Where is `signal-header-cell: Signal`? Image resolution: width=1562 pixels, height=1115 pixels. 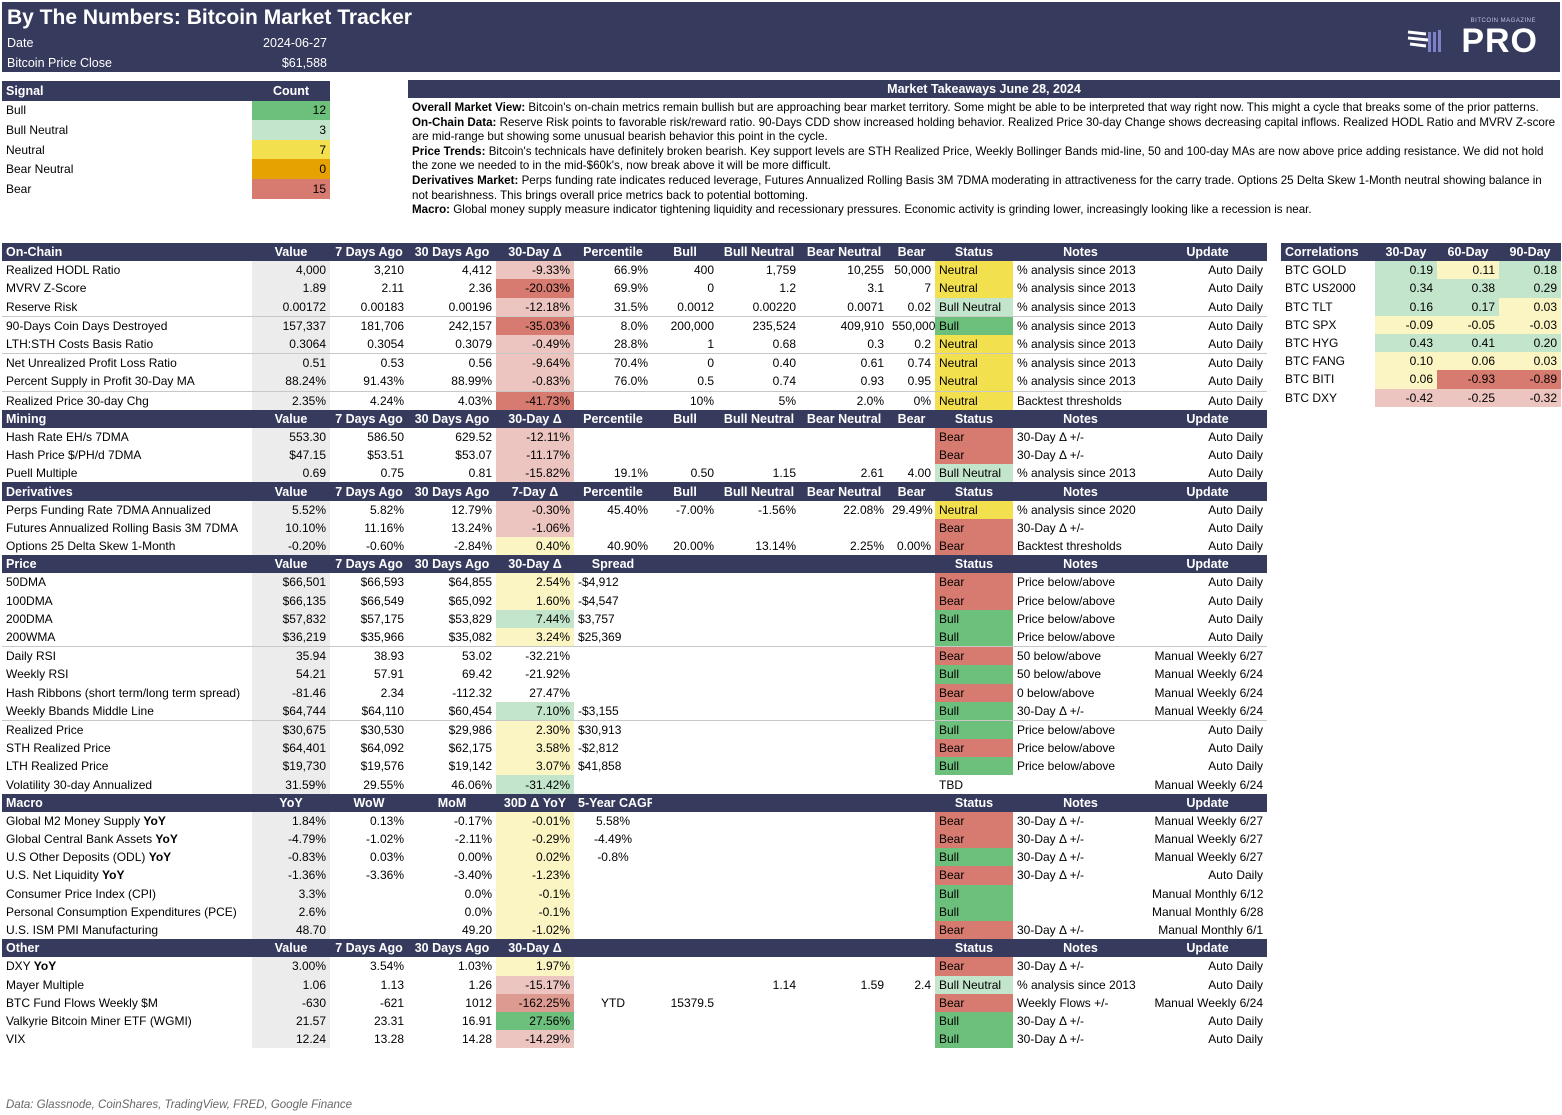
signal-header-cell: Signal is located at coordinates (127, 91).